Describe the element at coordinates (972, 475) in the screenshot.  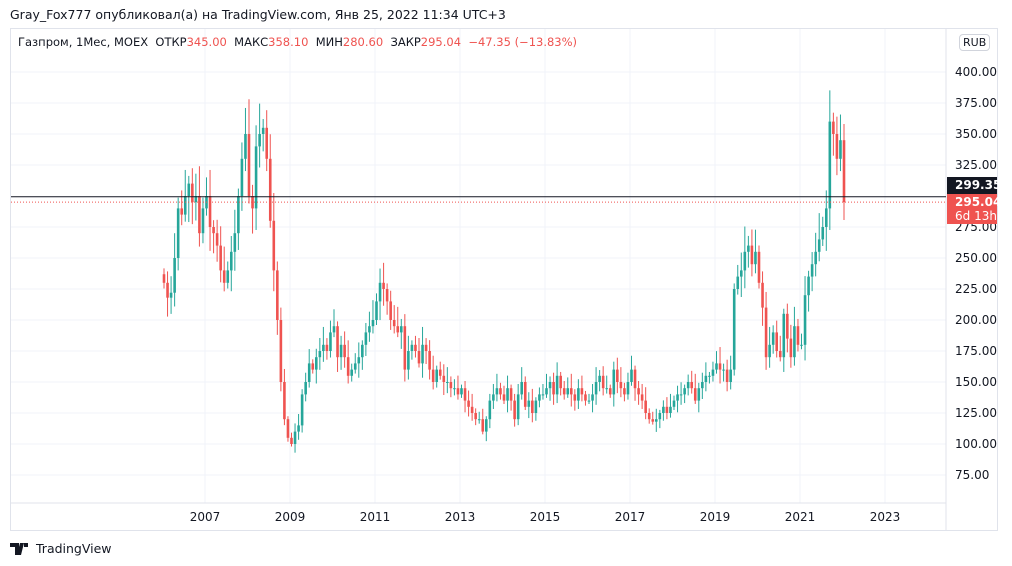
I see `y-tick-label: 75.00` at that location.